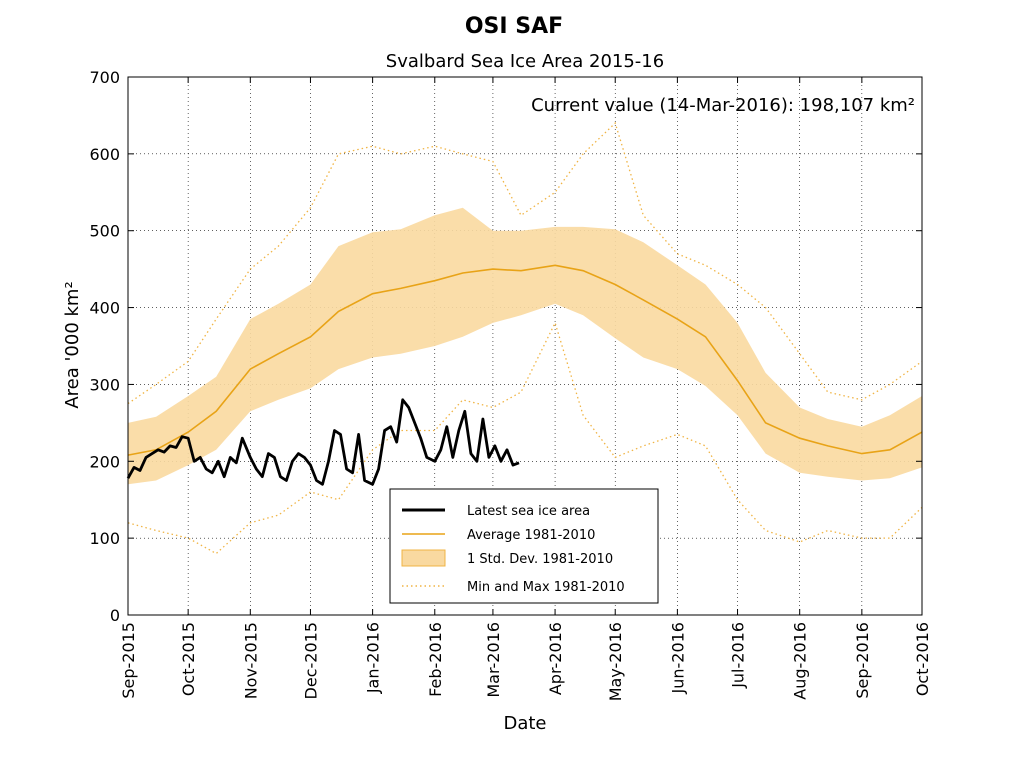 The image size is (1024, 768). Describe the element at coordinates (104, 231) in the screenshot. I see `y-tick-label: 500` at that location.